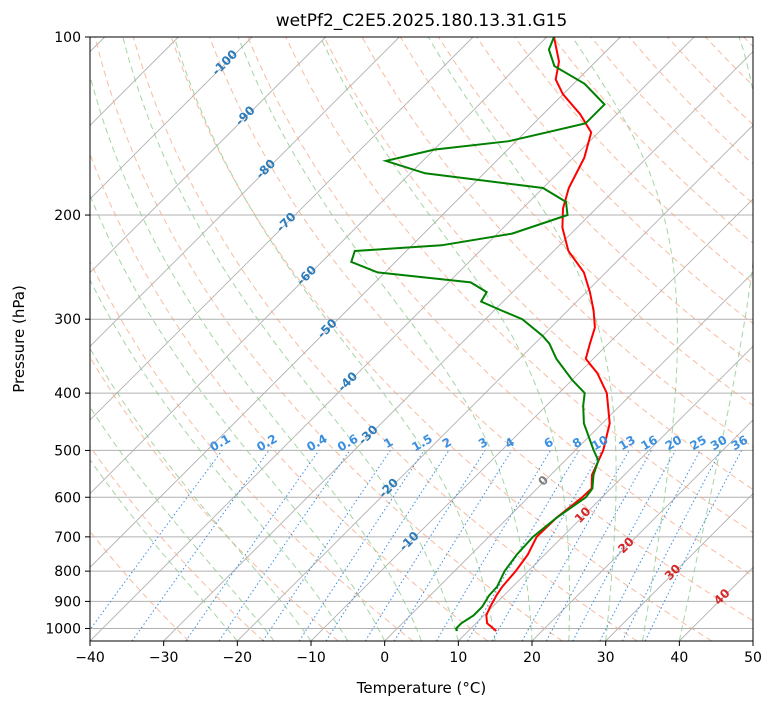 The width and height of the screenshot is (775, 708). I want to click on x-tick-label: 40, so click(679, 658).